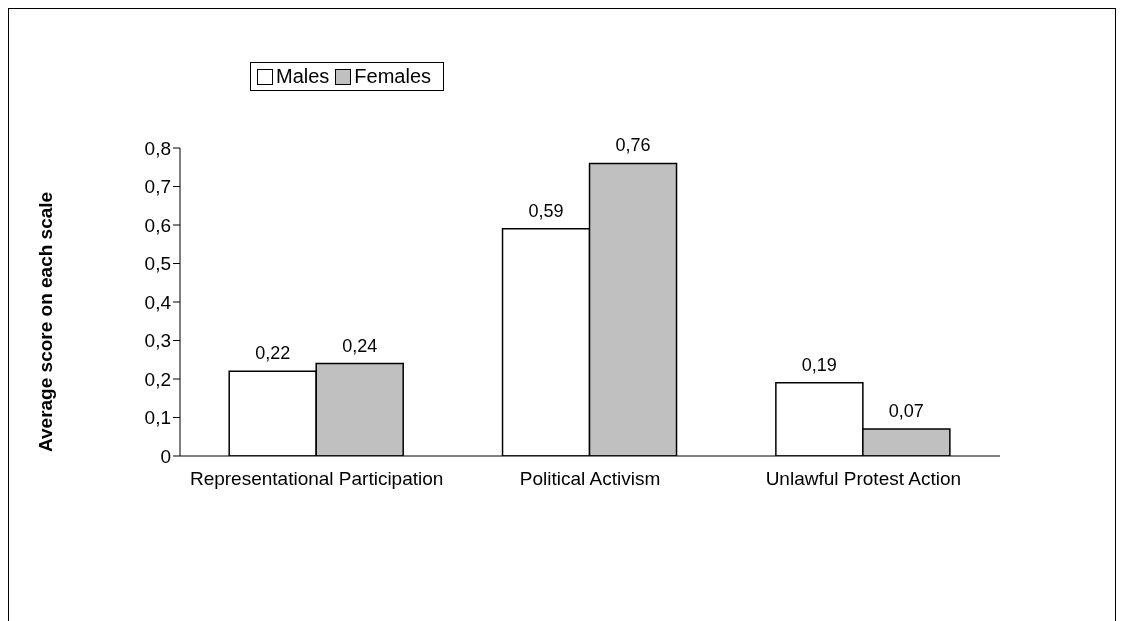 The image size is (1125, 621). I want to click on y-axis-title: Average score on each scale, so click(45, 321).